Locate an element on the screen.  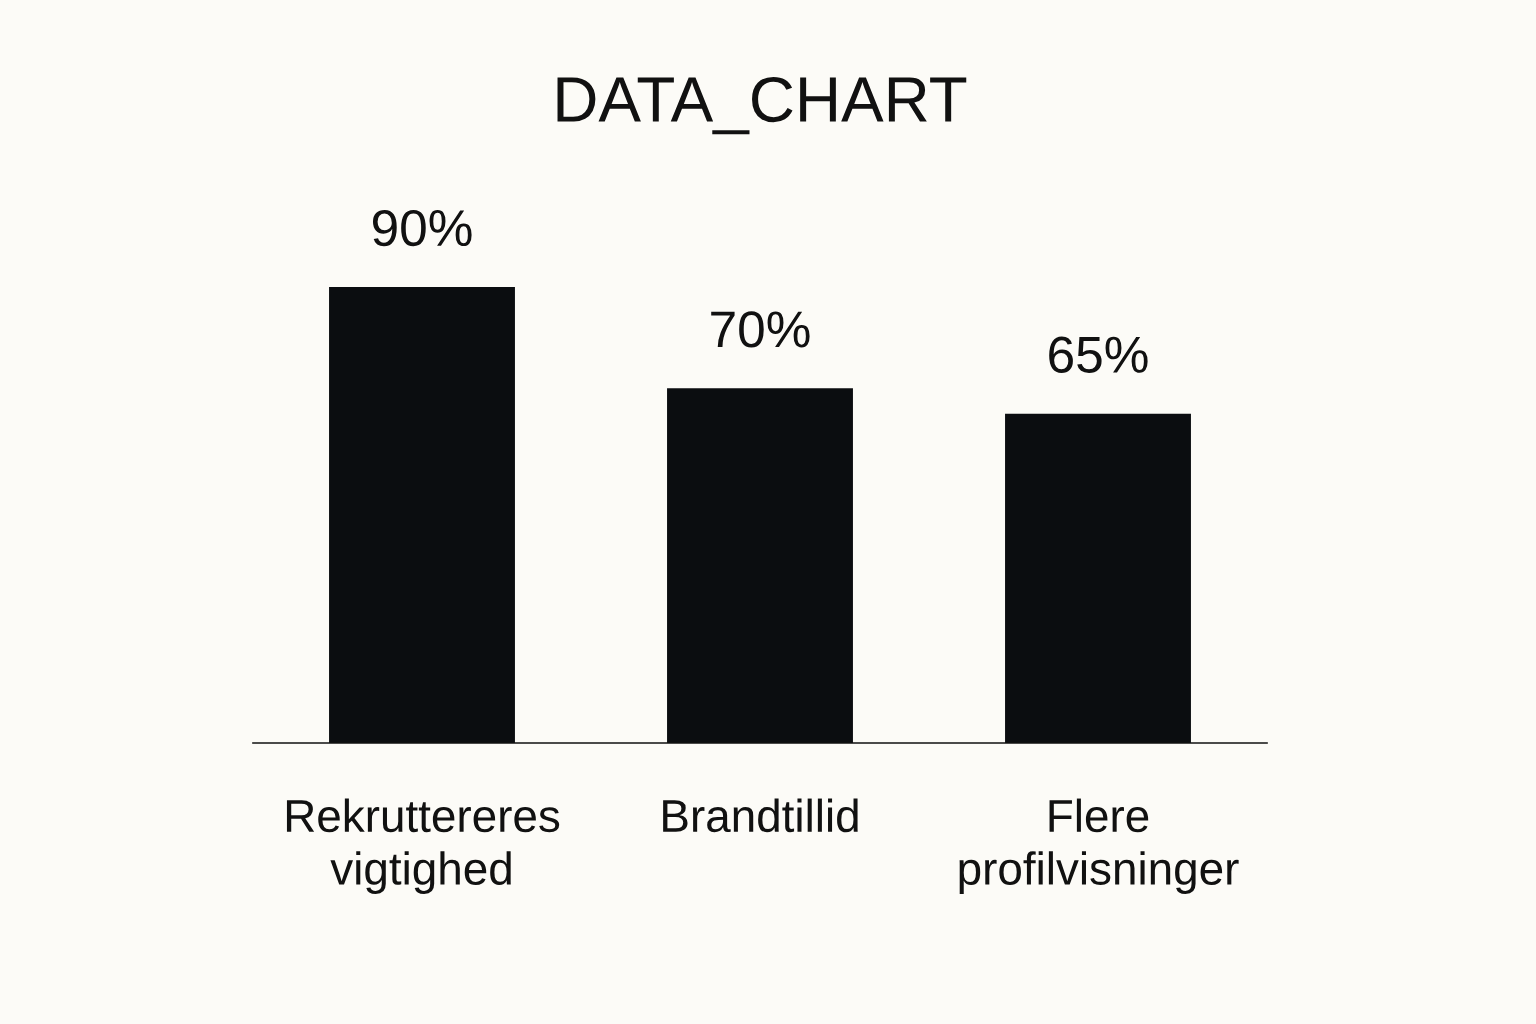
data-label: 90% is located at coordinates (422, 228).